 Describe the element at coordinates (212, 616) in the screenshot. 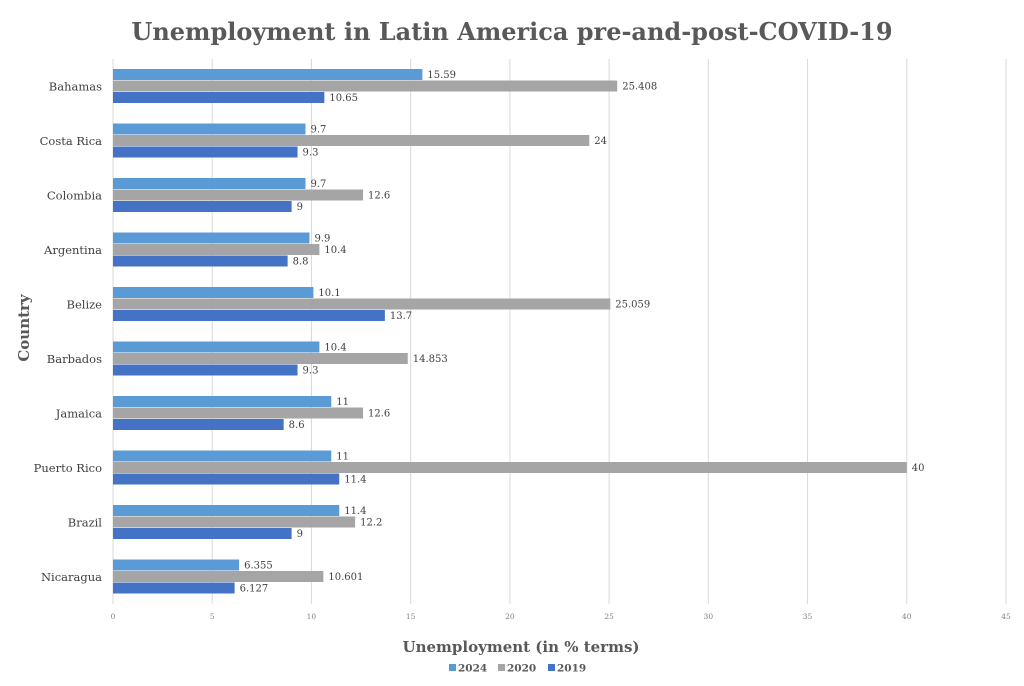

I see `x-tick-label: 5` at that location.